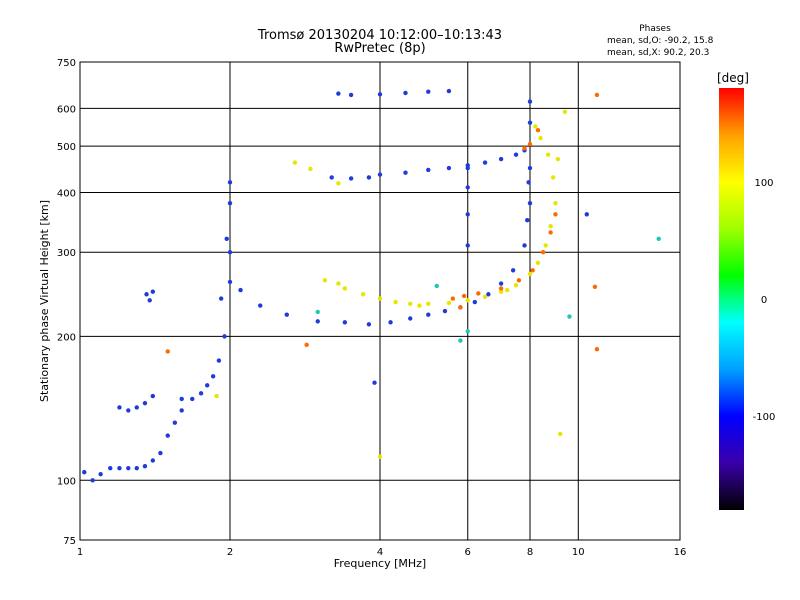  What do you see at coordinates (660, 41) in the screenshot?
I see `phases-annotation-o: mean, sd,O: -90.2, 15.8` at bounding box center [660, 41].